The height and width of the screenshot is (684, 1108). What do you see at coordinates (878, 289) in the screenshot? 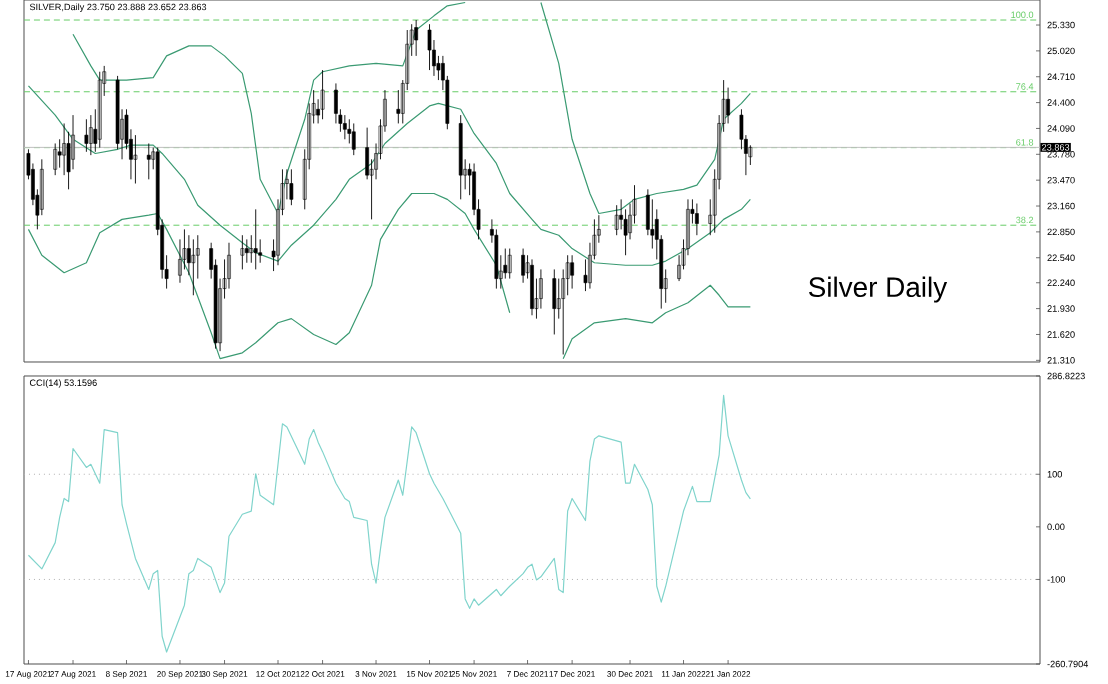
I see `annotation: Silver Daily` at bounding box center [878, 289].